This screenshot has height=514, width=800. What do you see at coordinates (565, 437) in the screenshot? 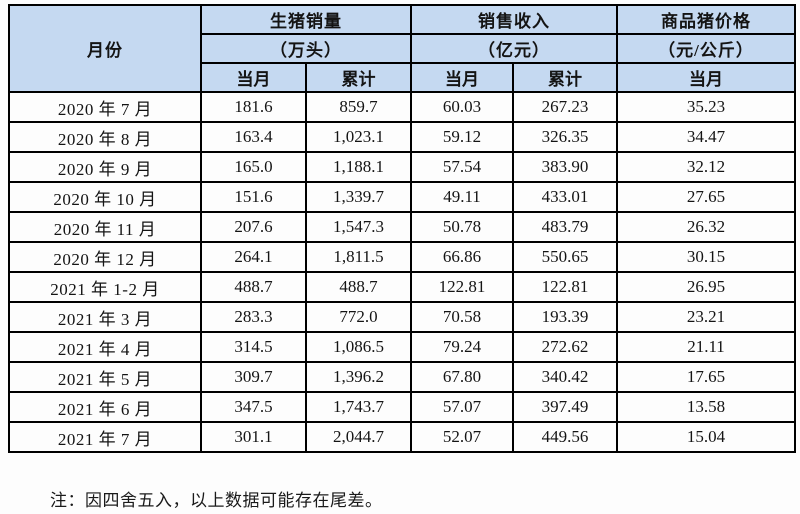
I see `value-cell: 449.56` at bounding box center [565, 437].